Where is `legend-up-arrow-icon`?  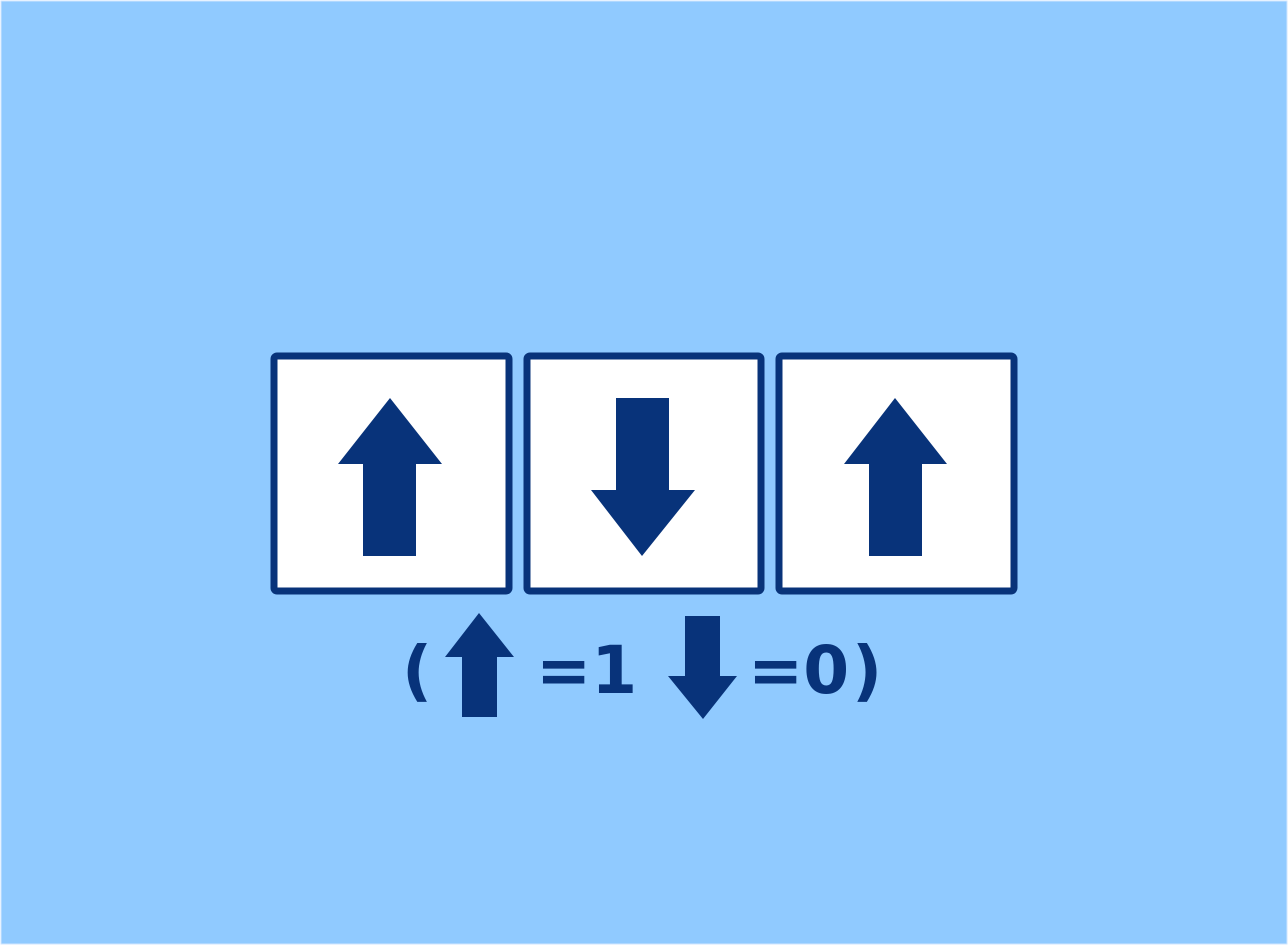 legend-up-arrow-icon is located at coordinates (479, 665).